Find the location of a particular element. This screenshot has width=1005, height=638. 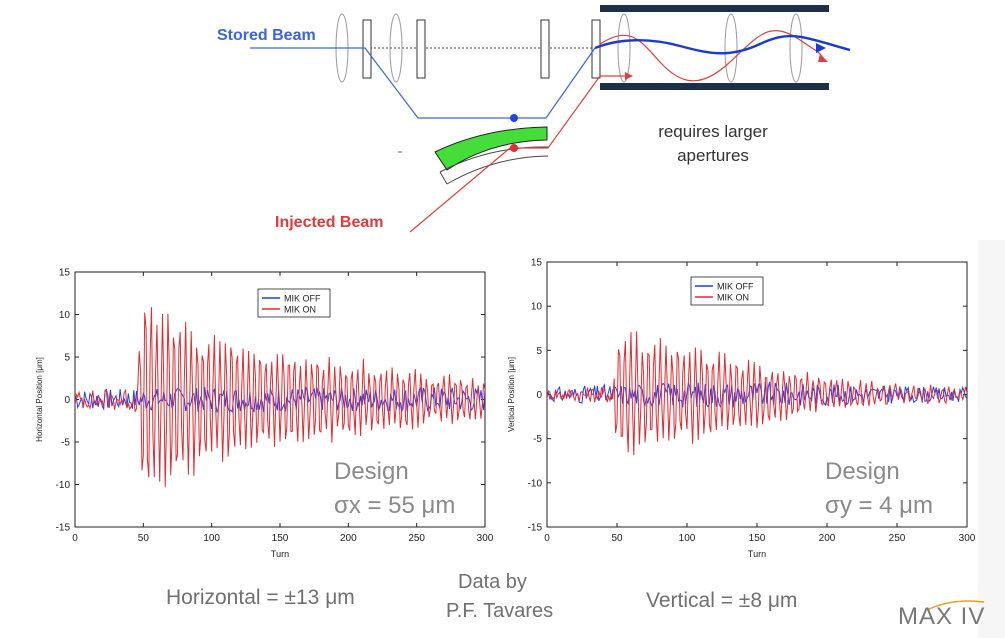

aperture-note-line1: requires larger is located at coordinates (713, 131).